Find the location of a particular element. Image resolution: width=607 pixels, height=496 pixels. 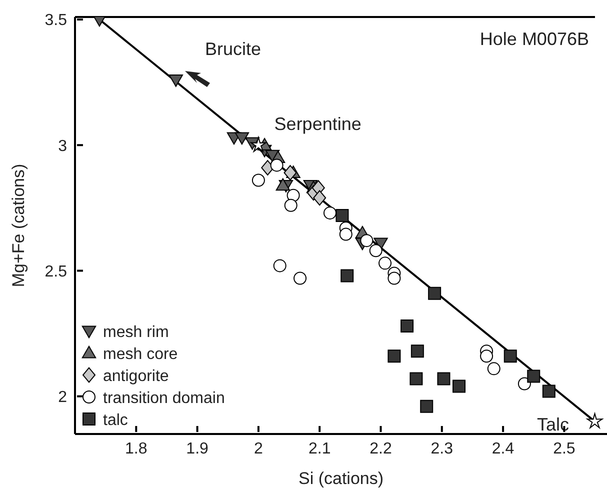

x-tick-label: 2 is located at coordinates (258, 449).